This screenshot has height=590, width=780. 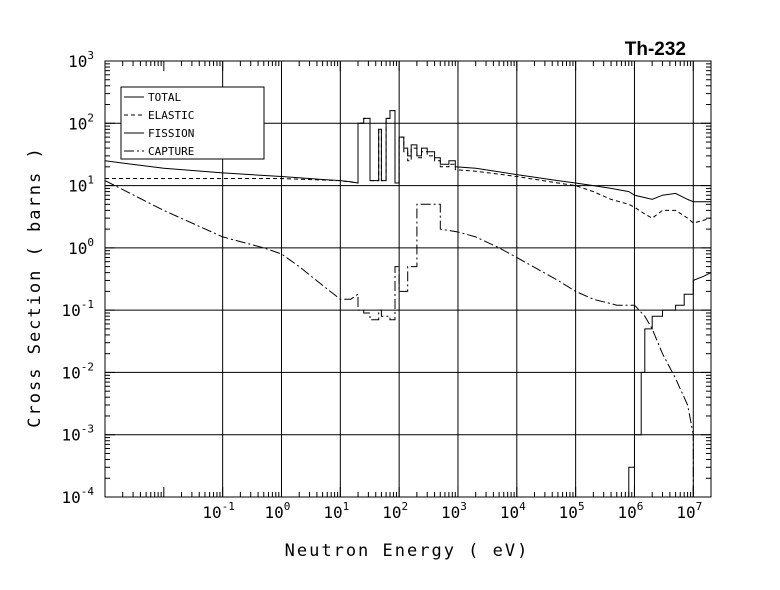 I want to click on legend-box, so click(x=192, y=123).